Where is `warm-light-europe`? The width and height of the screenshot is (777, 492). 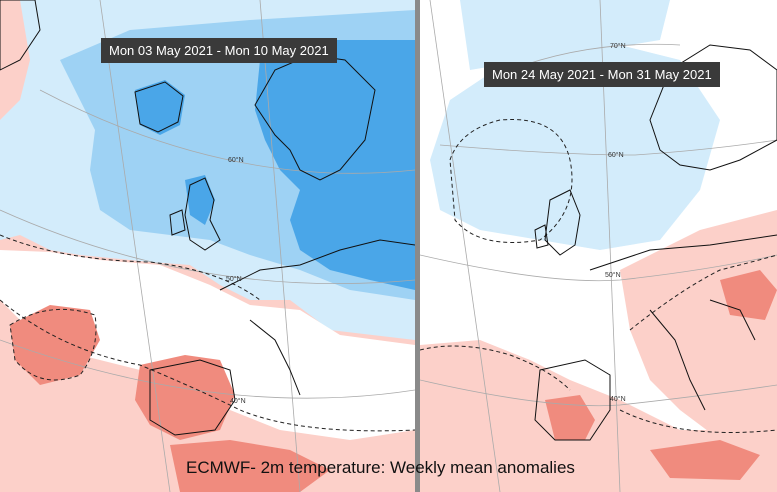
warm-light-europe is located at coordinates (698, 325).